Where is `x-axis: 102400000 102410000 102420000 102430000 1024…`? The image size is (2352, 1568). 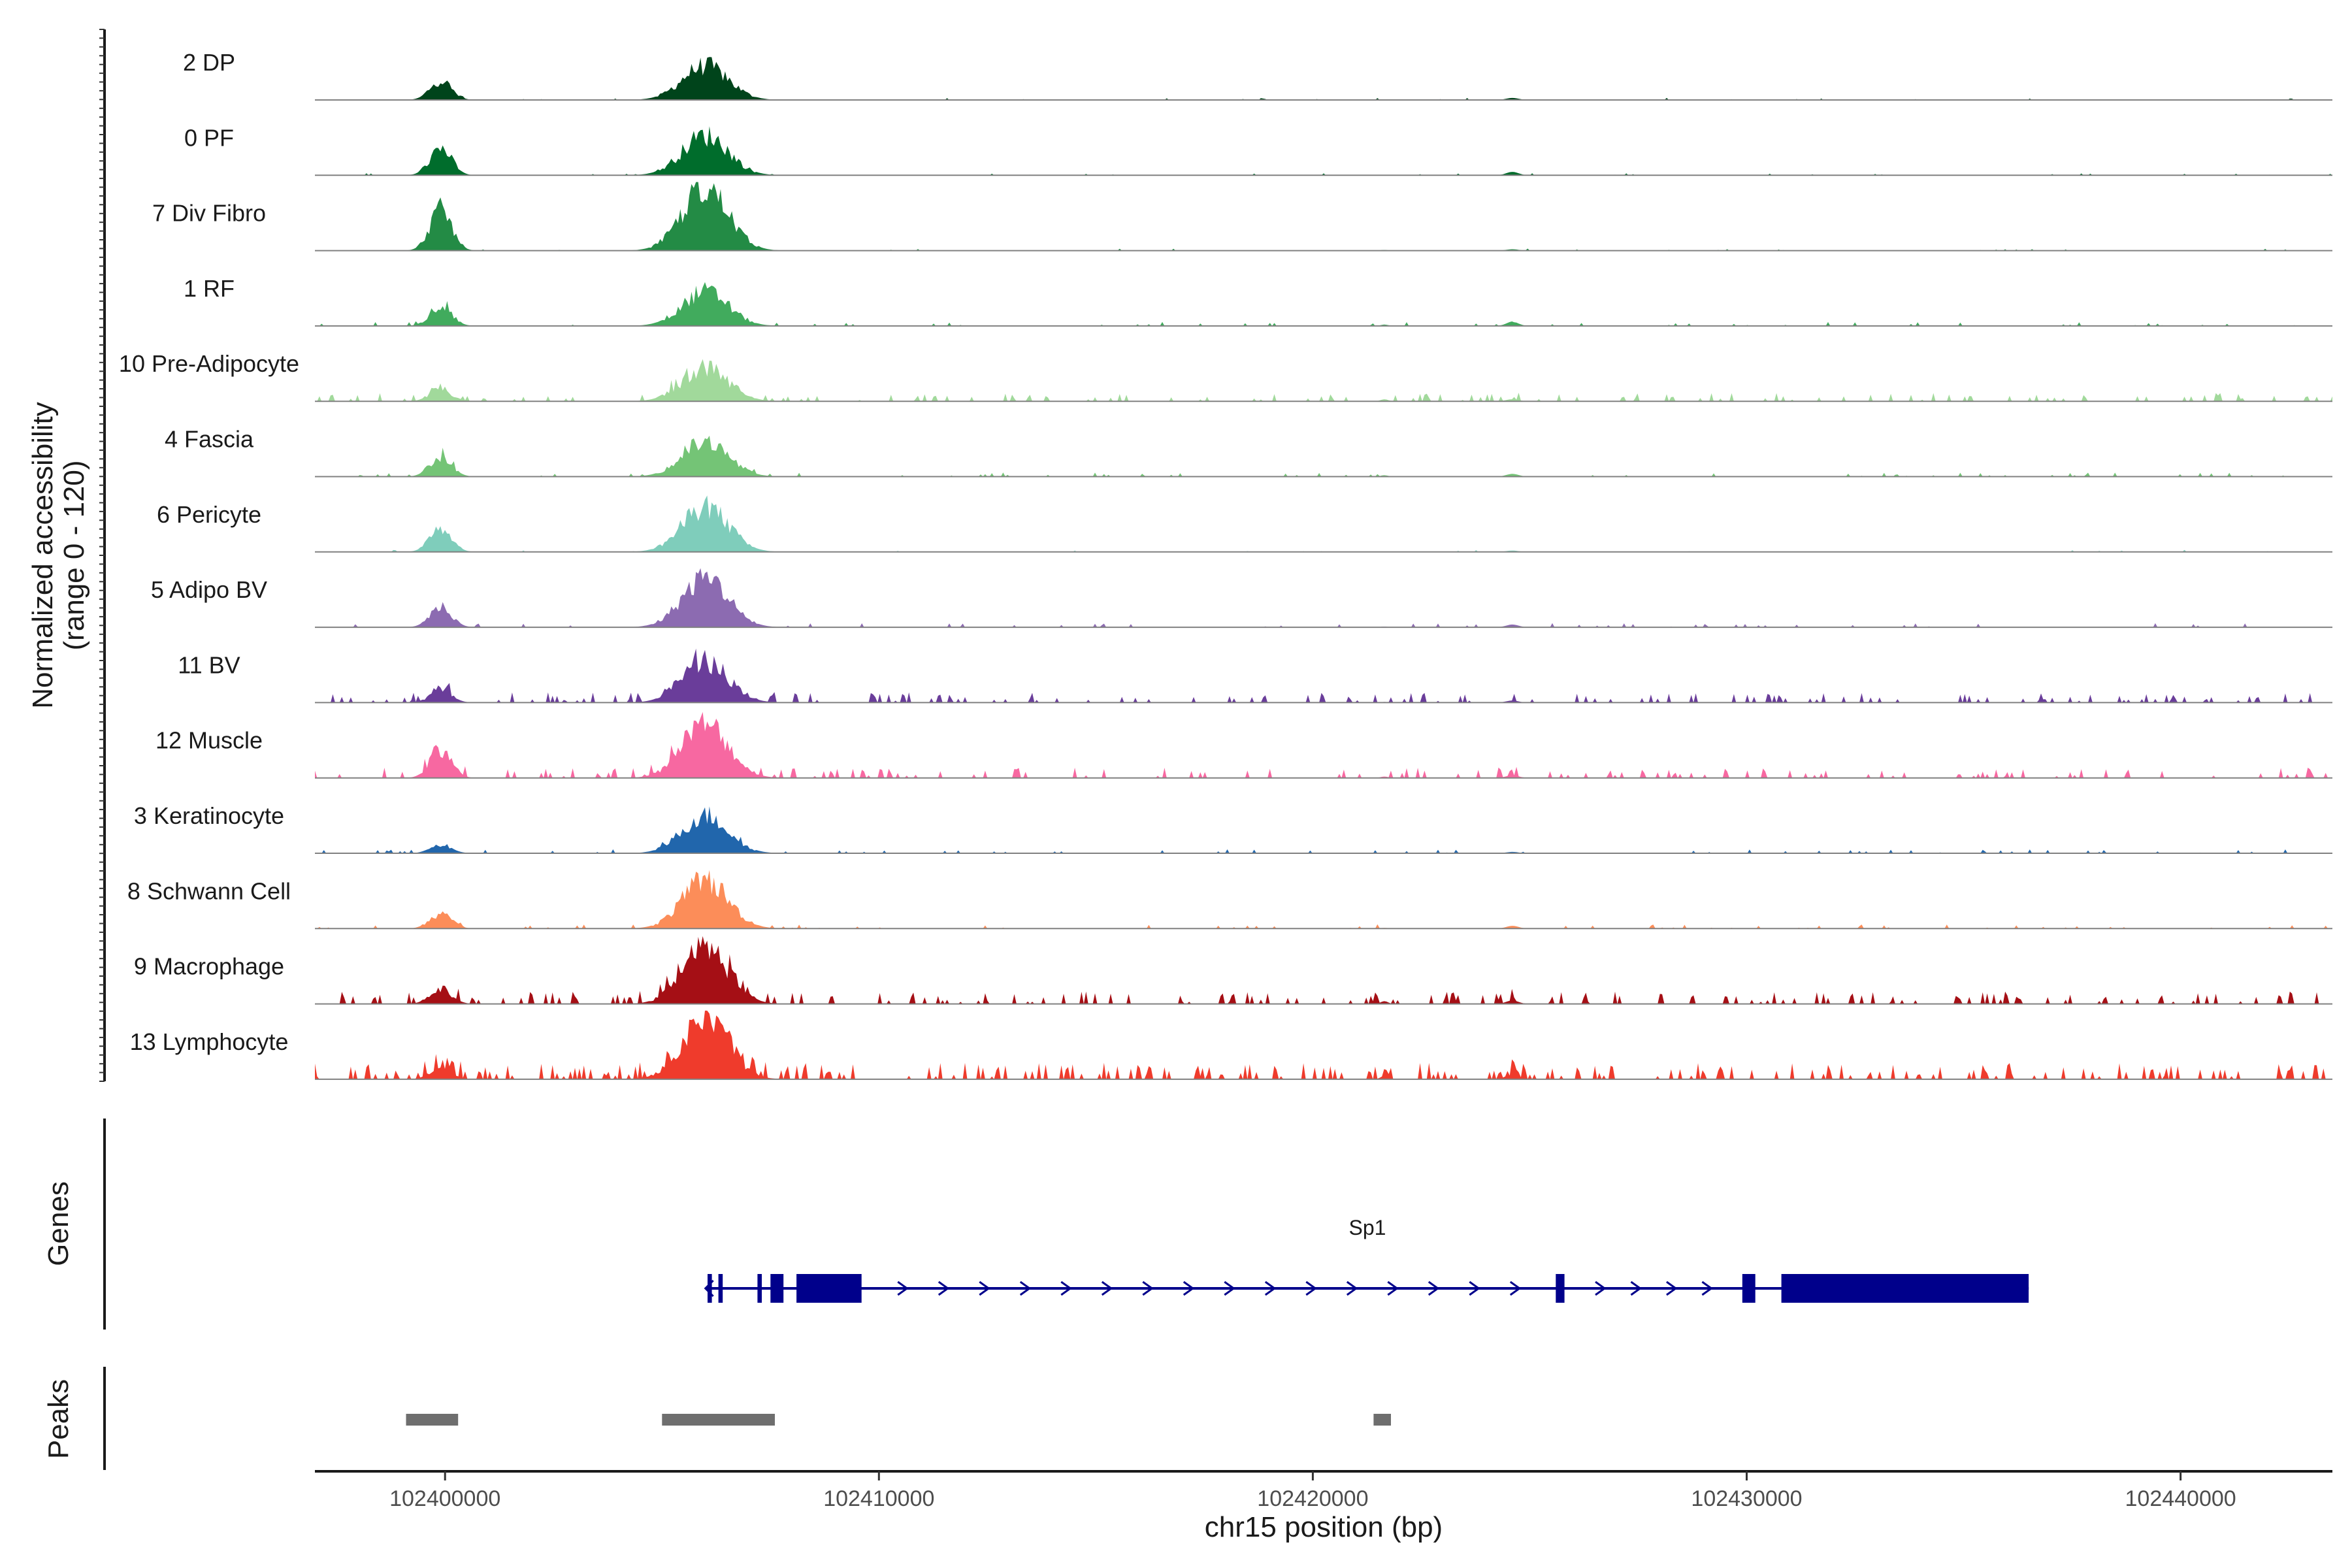
x-axis: 102400000 102410000 102420000 102430000 1024… is located at coordinates (1323, 1506).